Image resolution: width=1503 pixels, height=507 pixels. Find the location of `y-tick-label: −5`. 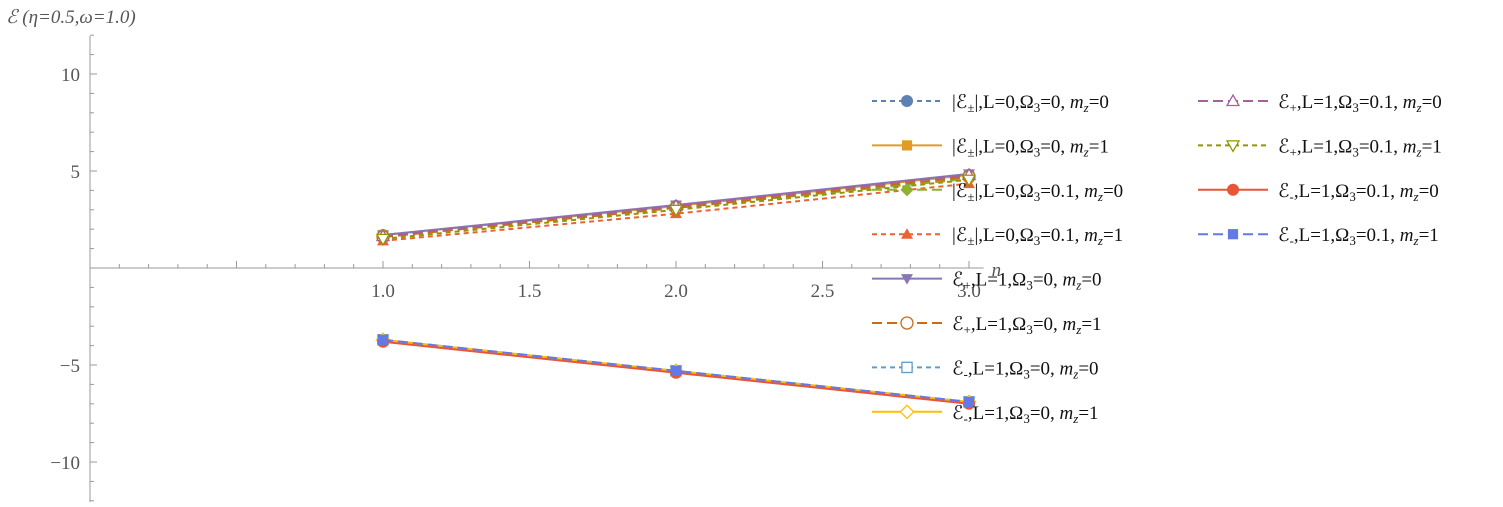

y-tick-label: −5 is located at coordinates (70, 366).